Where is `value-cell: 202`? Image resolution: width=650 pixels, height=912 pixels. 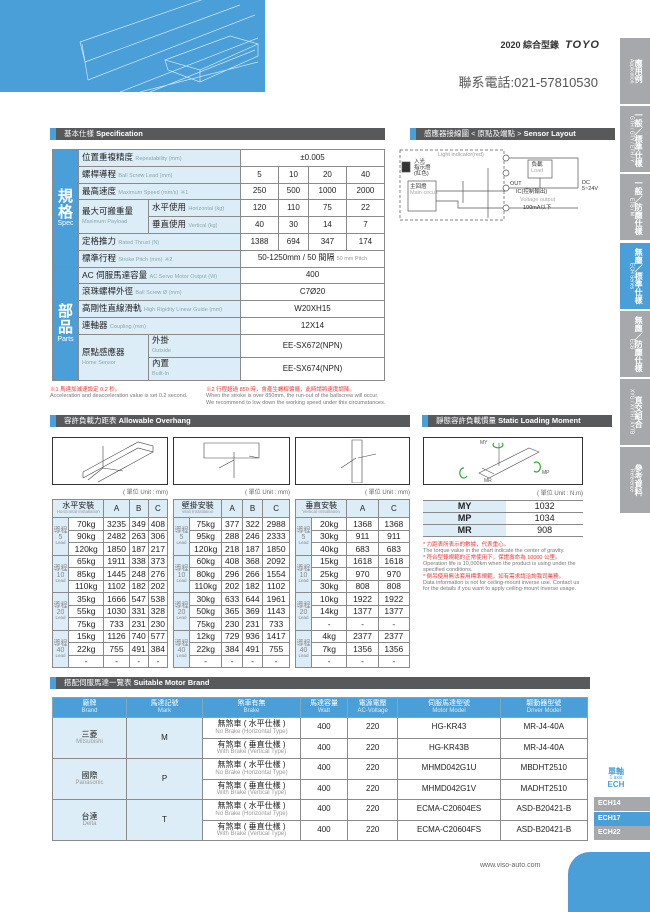
value-cell: 202 is located at coordinates (232, 586).